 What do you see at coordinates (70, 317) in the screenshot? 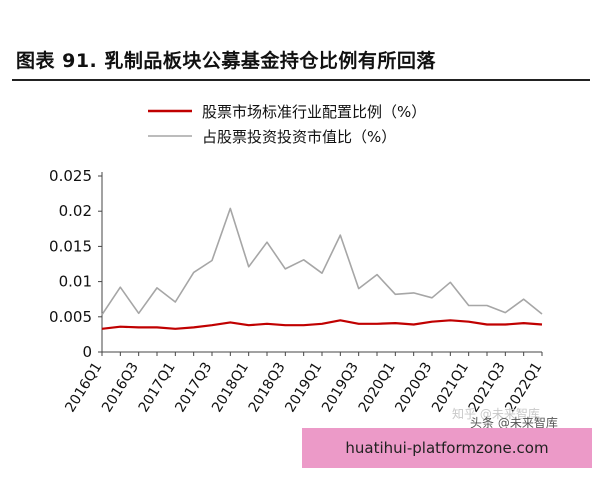
I see `y-tick-label: 0.005` at bounding box center [70, 317].